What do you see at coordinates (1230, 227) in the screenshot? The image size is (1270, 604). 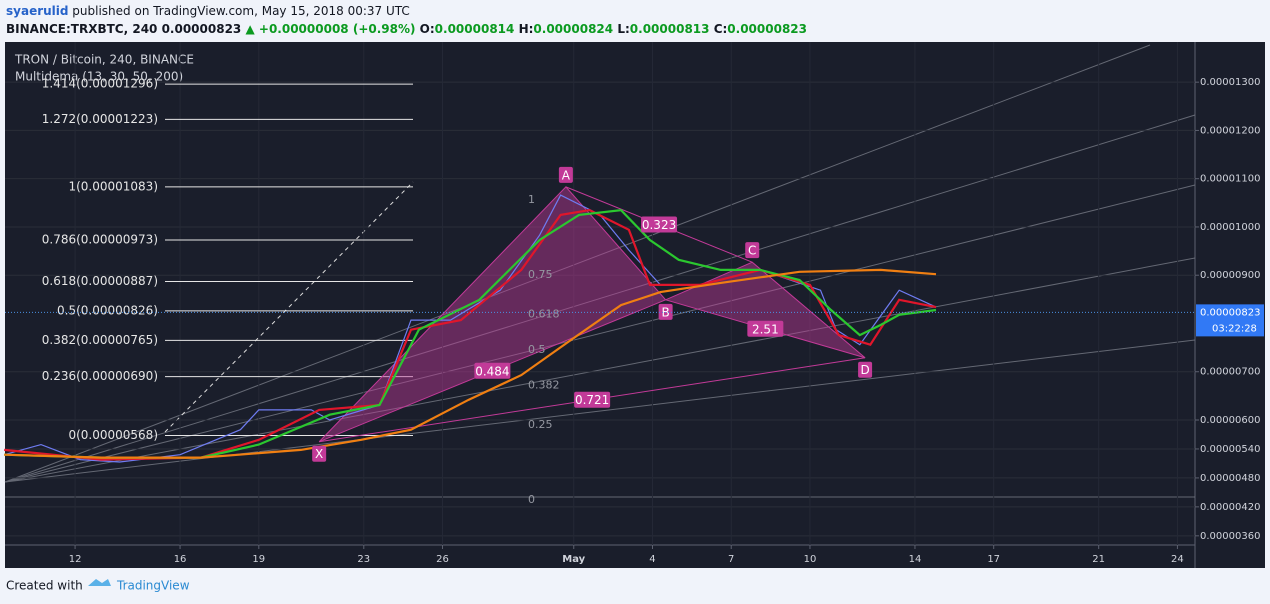 I see `y-tick-label: 0.00001000` at bounding box center [1230, 227].